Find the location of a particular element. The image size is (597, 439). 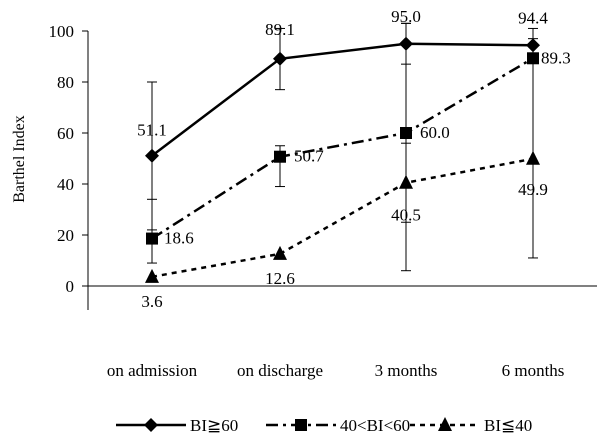

data-label: 3.6 is located at coordinates (151, 301).